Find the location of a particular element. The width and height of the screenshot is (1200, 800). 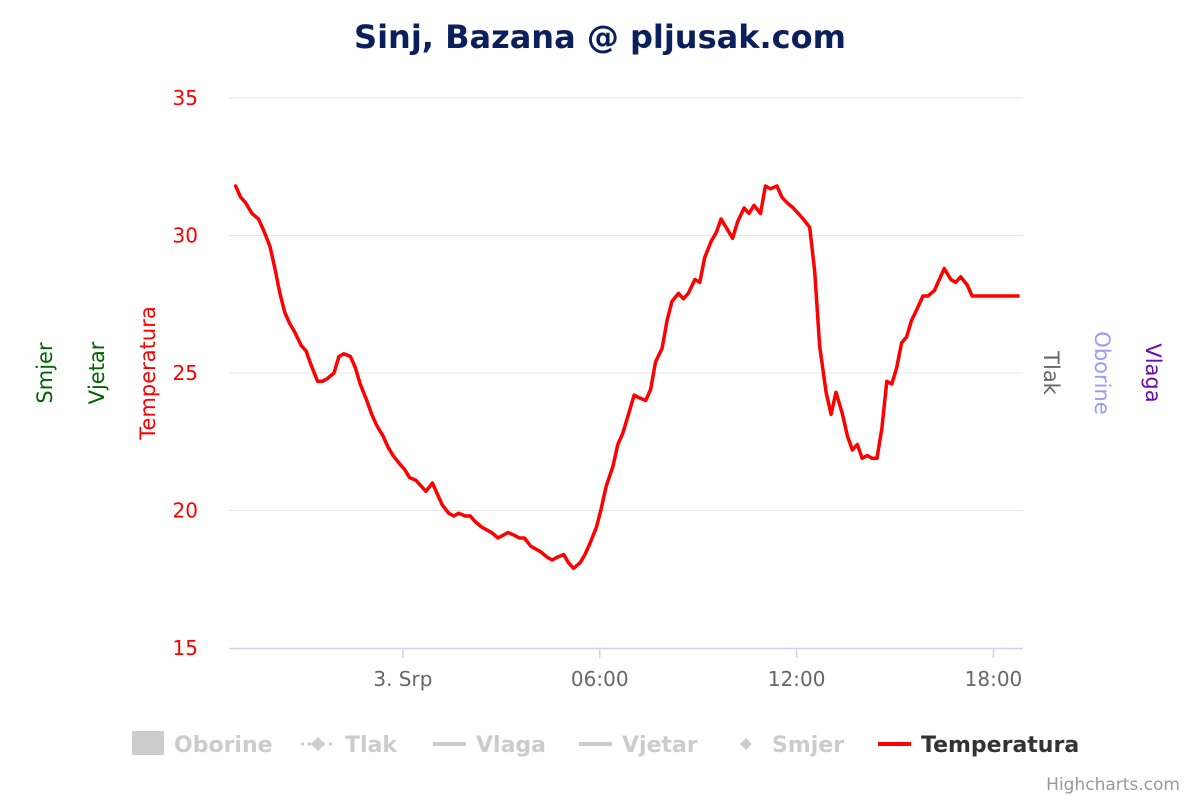

legend-item-oborine: Oborine is located at coordinates (202, 744).